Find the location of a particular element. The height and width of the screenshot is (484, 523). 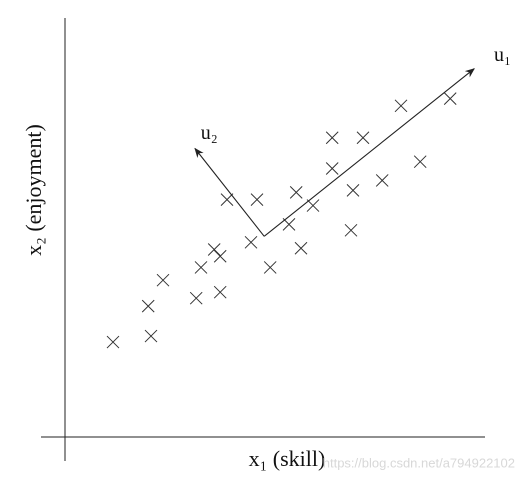

y-axis-label: x₂ (enjoyment) is located at coordinates (33, 190).